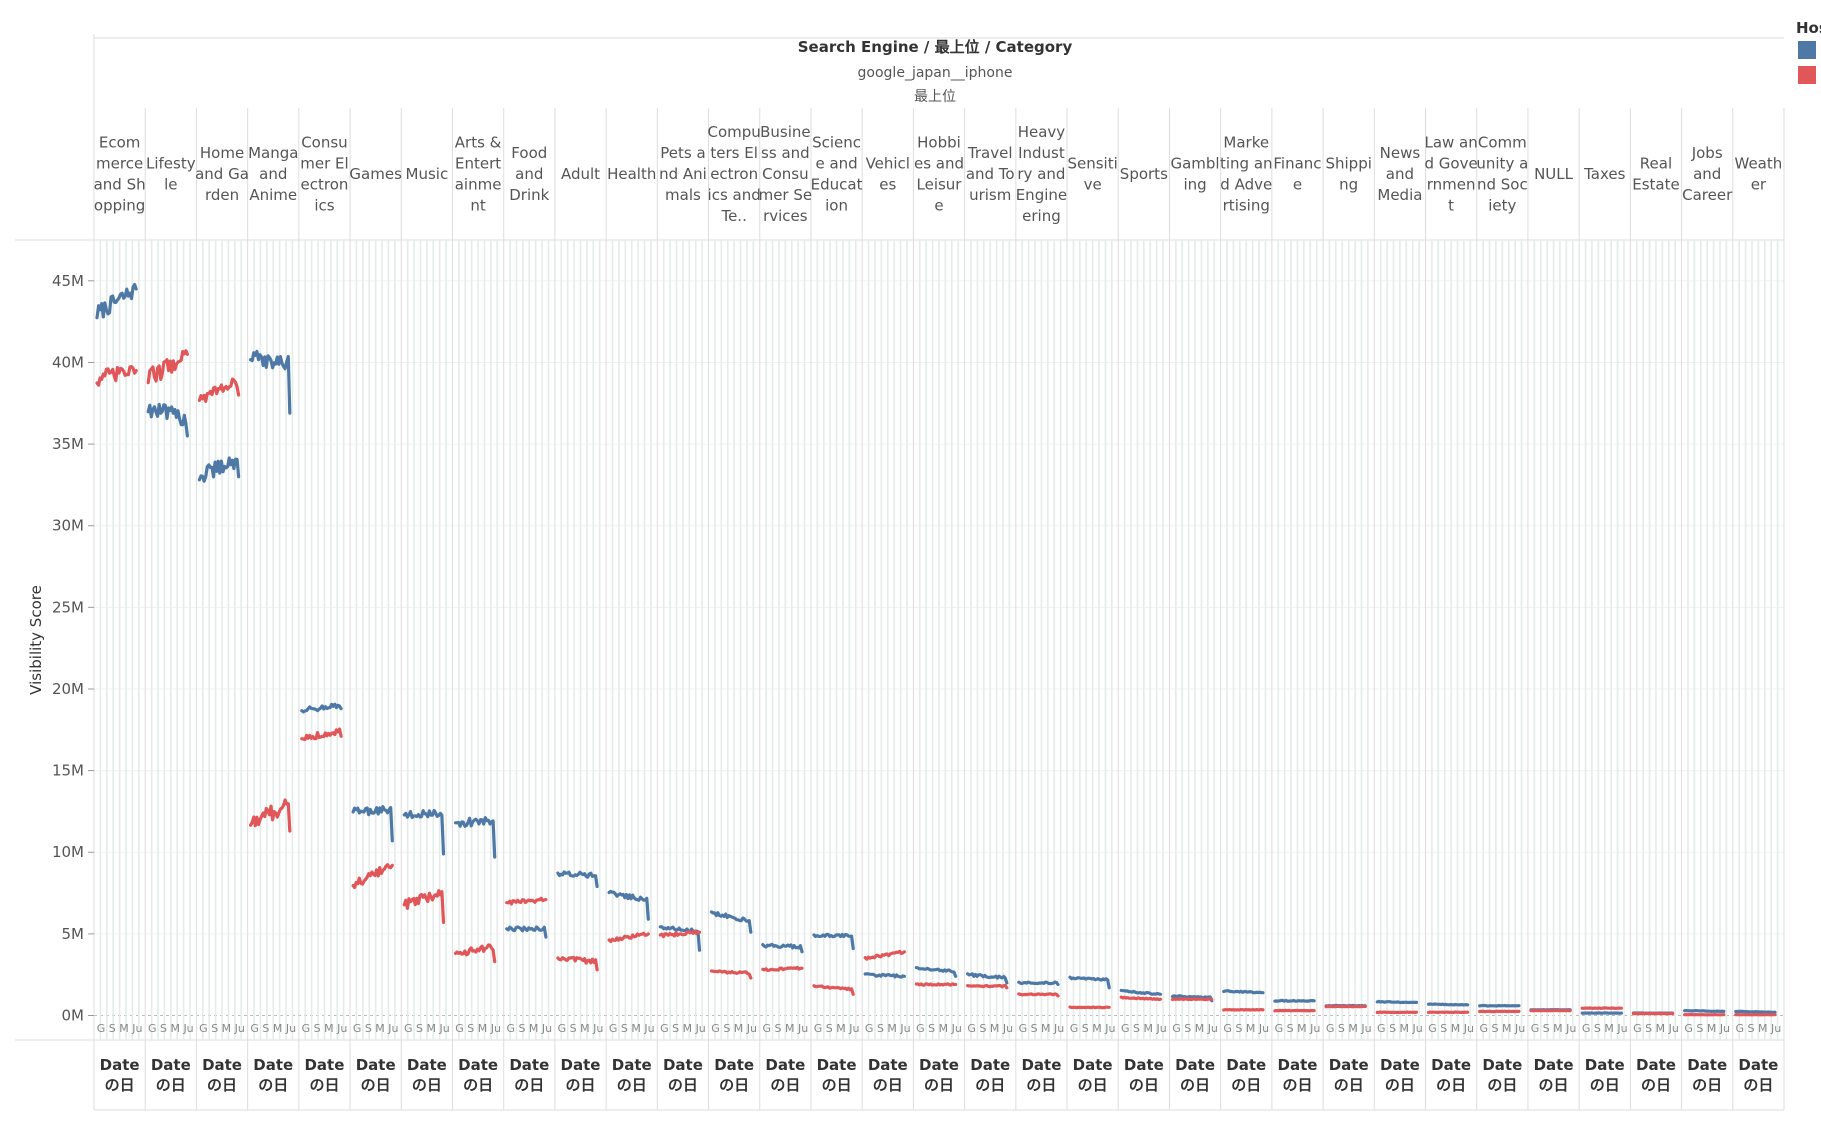 The width and height of the screenshot is (1821, 1125). Describe the element at coordinates (1041, 195) in the screenshot. I see `category-label: Engine` at that location.